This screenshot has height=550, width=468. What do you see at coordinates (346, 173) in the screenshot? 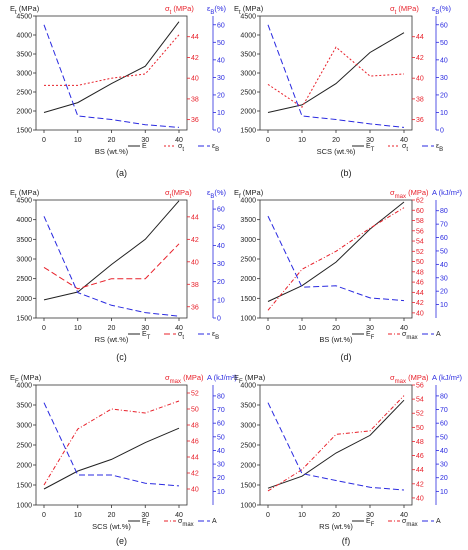
I see `panel-caption: (b)` at bounding box center [346, 173].